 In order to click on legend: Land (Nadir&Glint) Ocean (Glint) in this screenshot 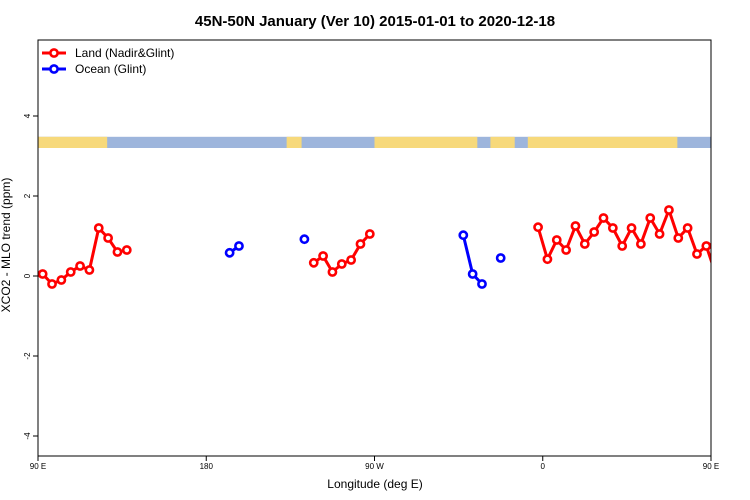, I will do `click(108, 61)`.